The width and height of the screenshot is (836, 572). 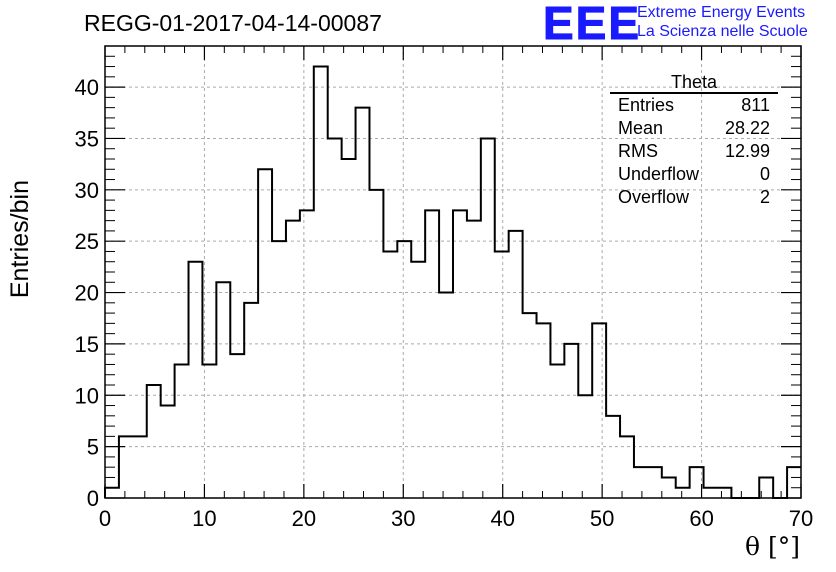 What do you see at coordinates (646, 105) in the screenshot?
I see `stats-label: Entries` at bounding box center [646, 105].